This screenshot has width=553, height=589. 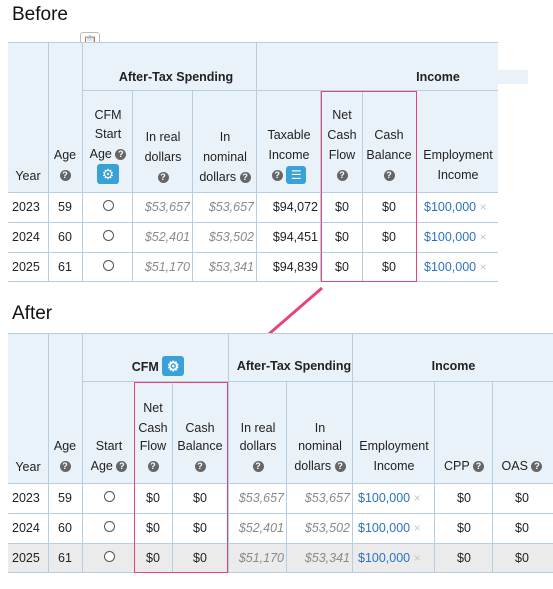 I want to click on col-header-real-dollars: dollars, so click(x=163, y=157).